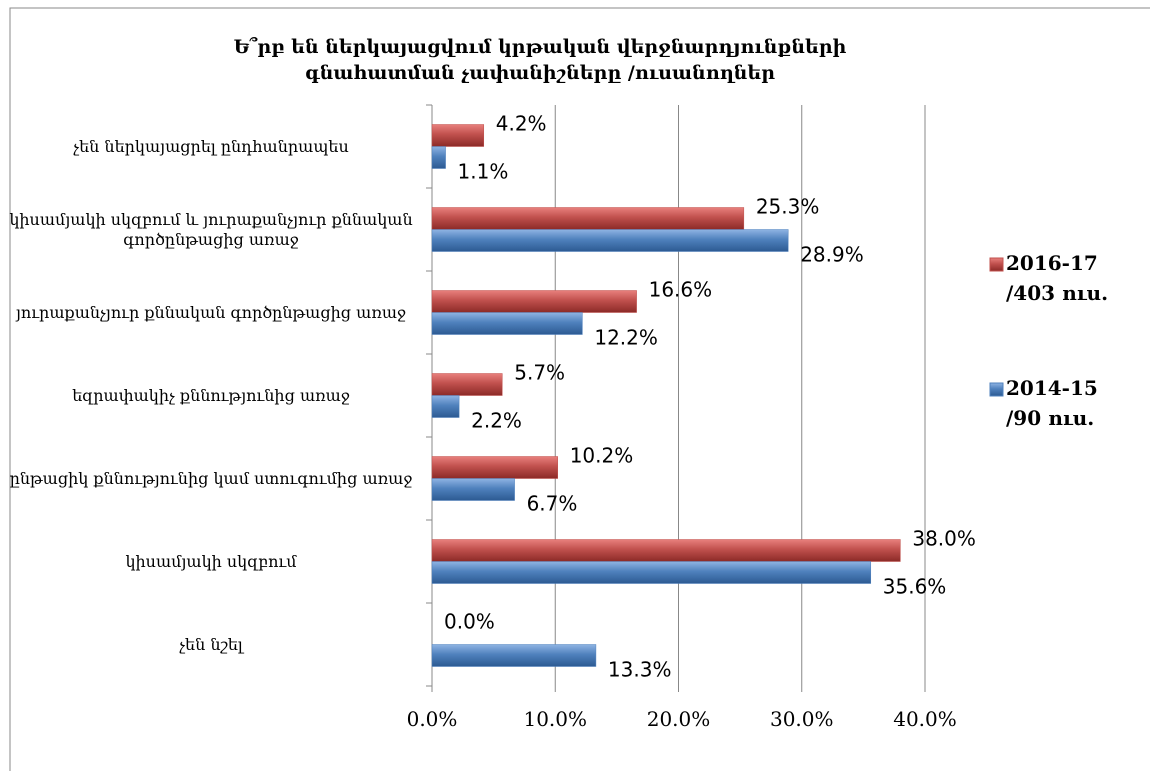  What do you see at coordinates (432, 719) in the screenshot?
I see `x-tick-label: 0.0%` at bounding box center [432, 719].